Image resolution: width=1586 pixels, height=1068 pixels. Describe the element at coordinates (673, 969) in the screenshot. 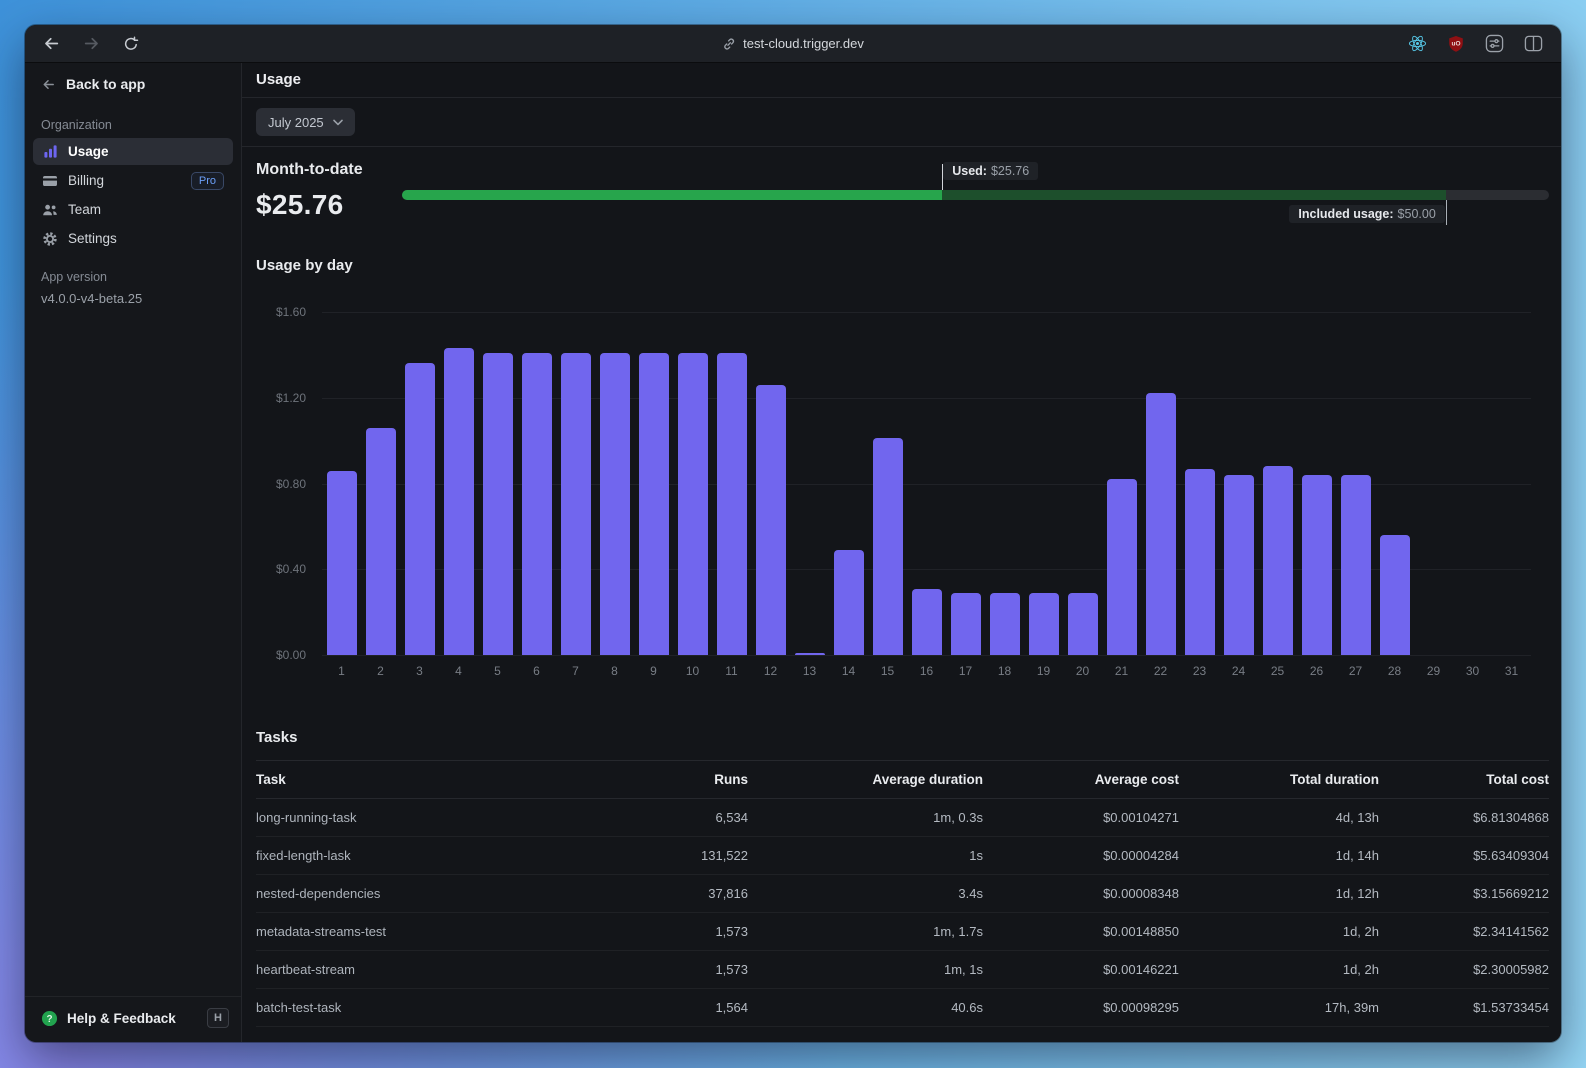

I see `task-value: 1,573` at that location.